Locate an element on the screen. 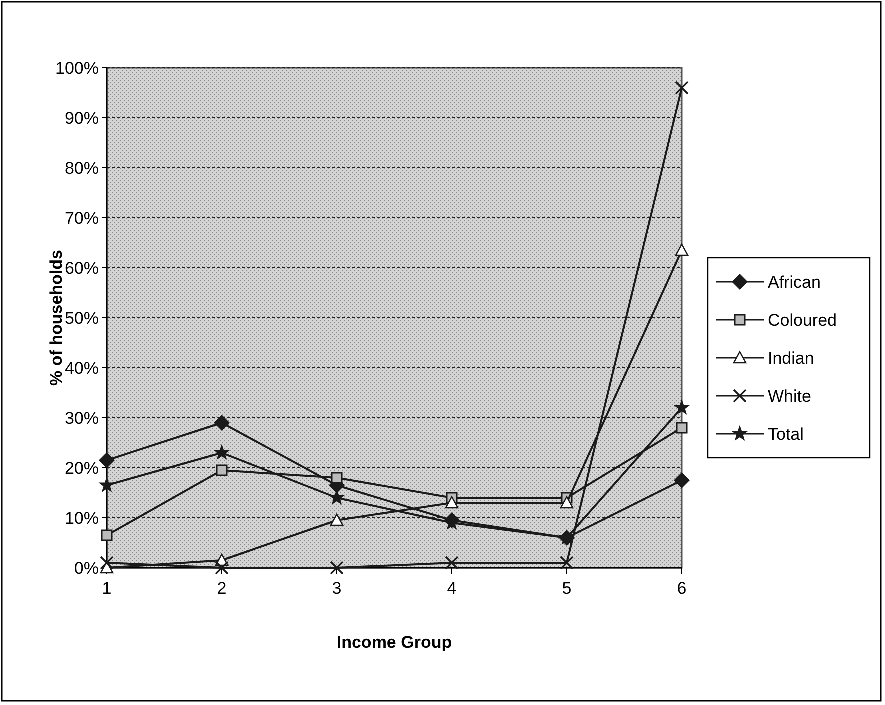  x-tick-label: 3 is located at coordinates (337, 588).